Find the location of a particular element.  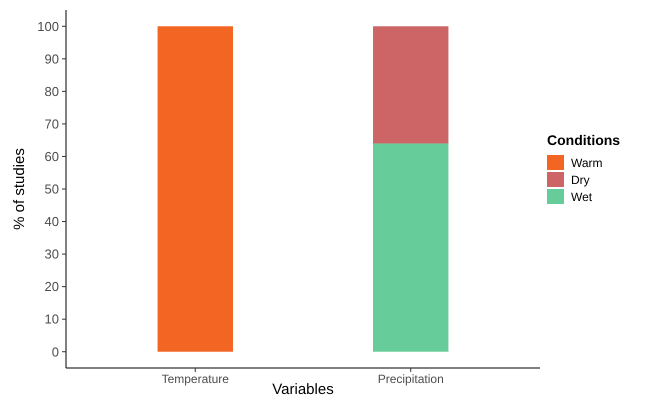

y-tick-label: 40 is located at coordinates (51, 222).